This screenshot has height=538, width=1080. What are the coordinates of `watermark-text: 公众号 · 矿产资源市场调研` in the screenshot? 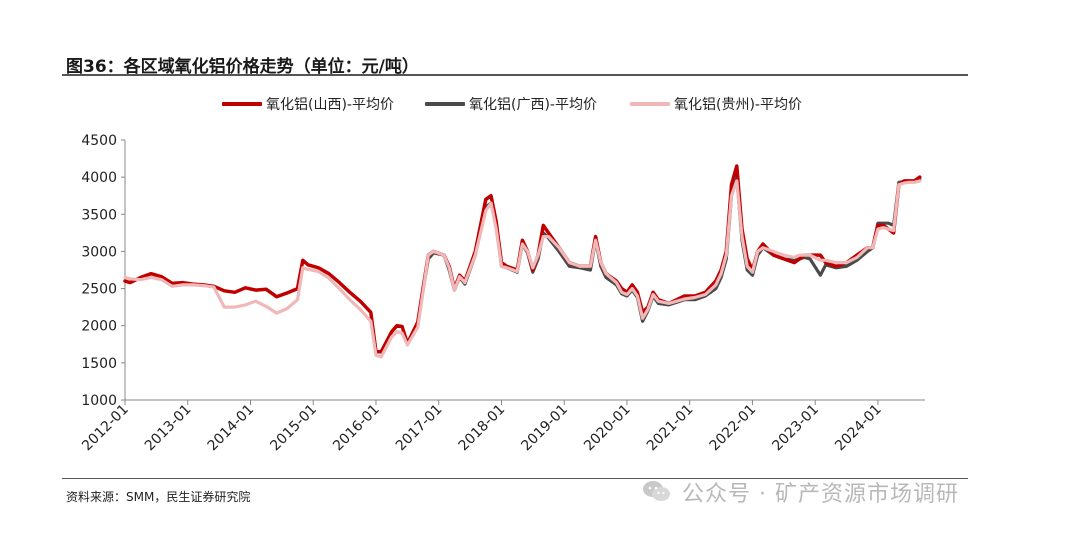 It's located at (820, 494).